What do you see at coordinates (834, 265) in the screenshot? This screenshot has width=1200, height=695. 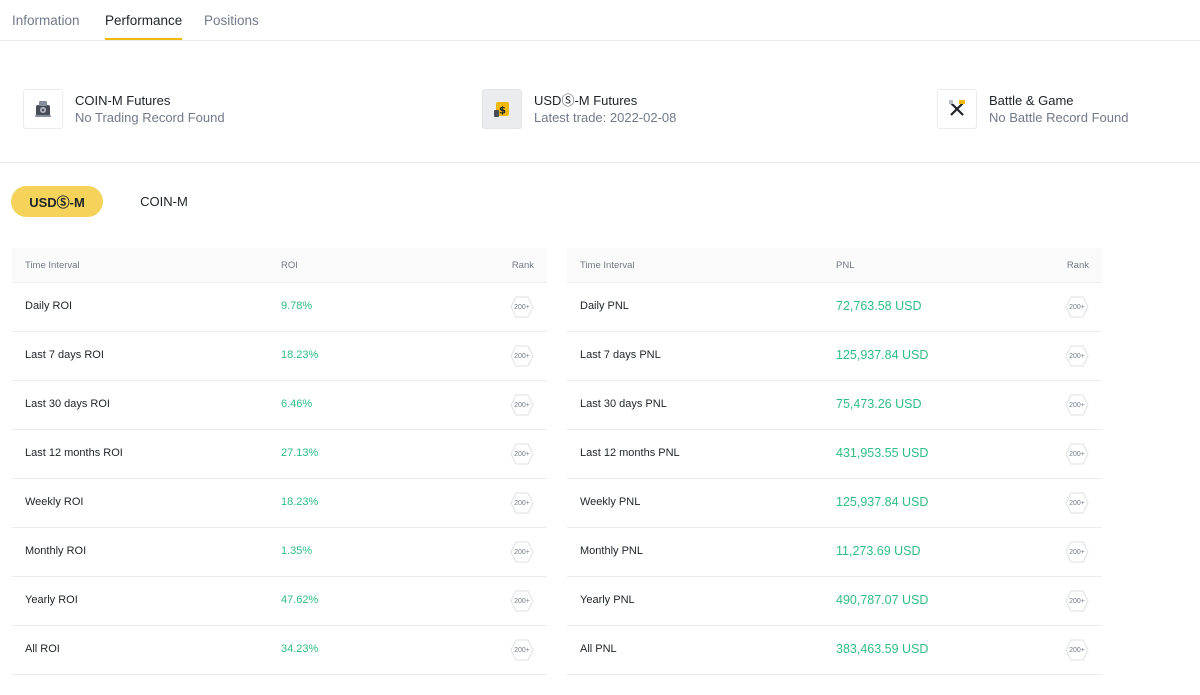 I see `table-header: Time Interval PNL Rank` at bounding box center [834, 265].